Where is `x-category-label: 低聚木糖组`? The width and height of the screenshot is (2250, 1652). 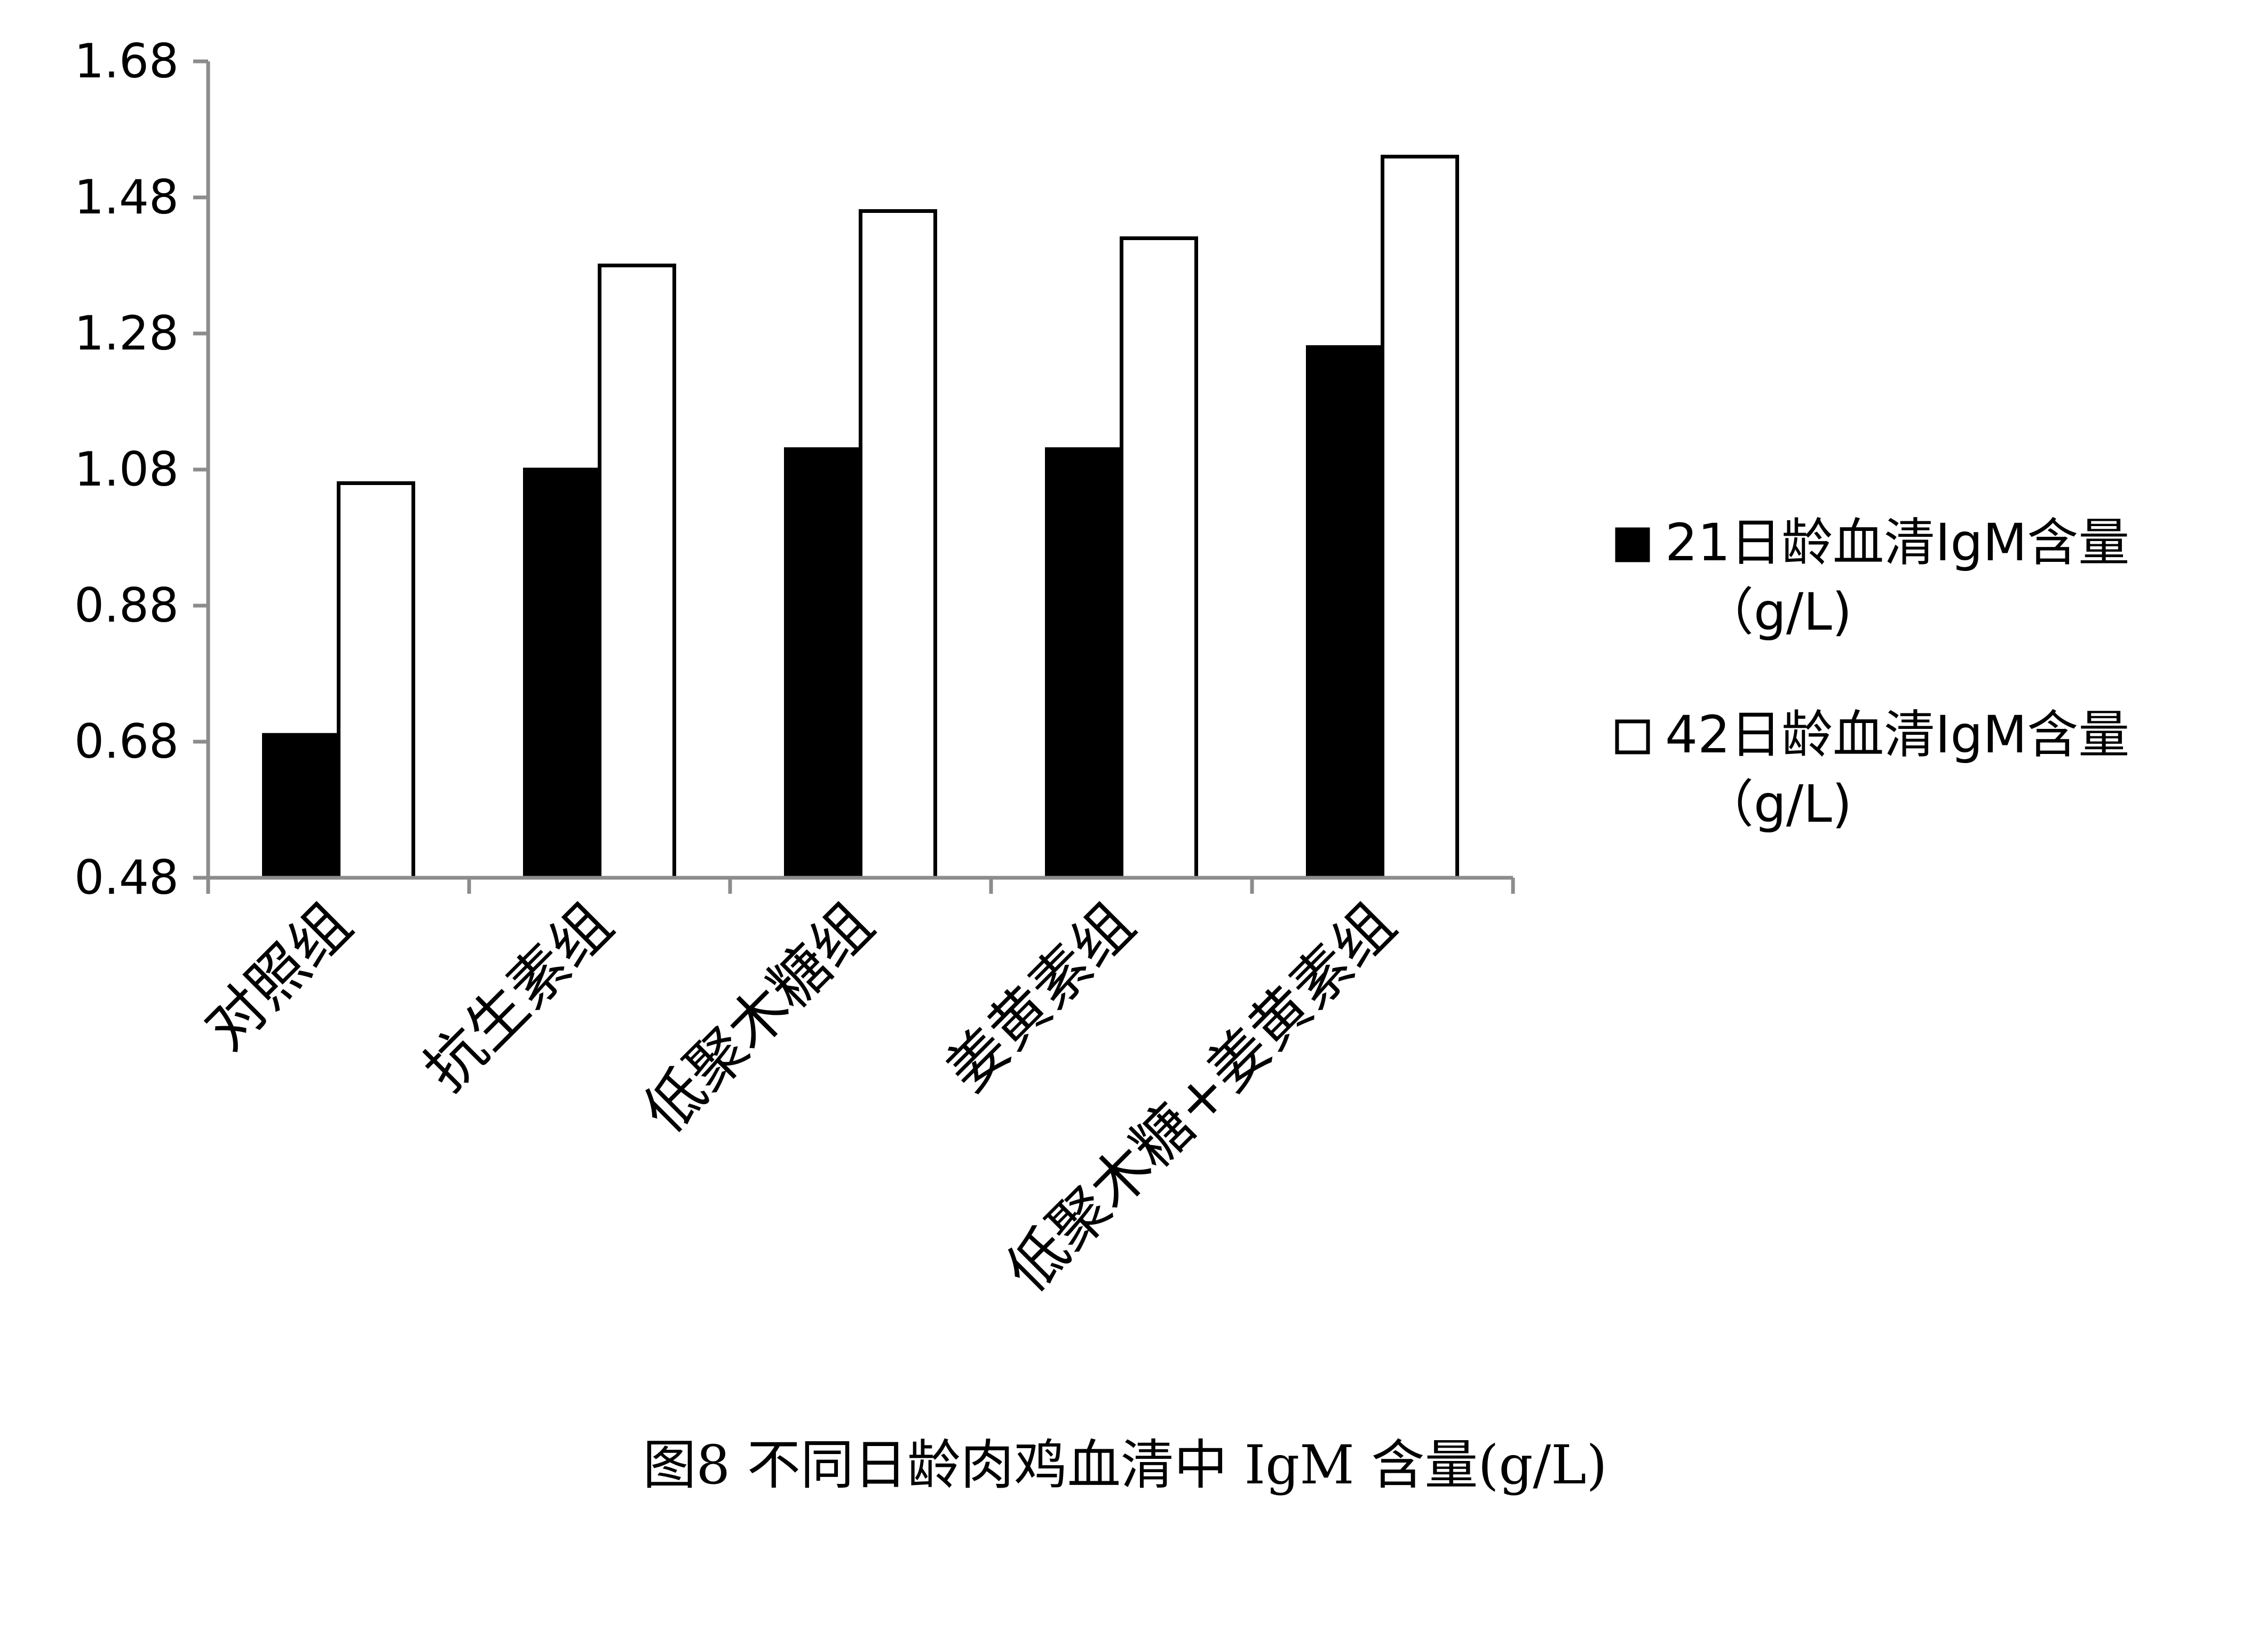 x-category-label: 低聚木糖组 is located at coordinates (758, 1018).